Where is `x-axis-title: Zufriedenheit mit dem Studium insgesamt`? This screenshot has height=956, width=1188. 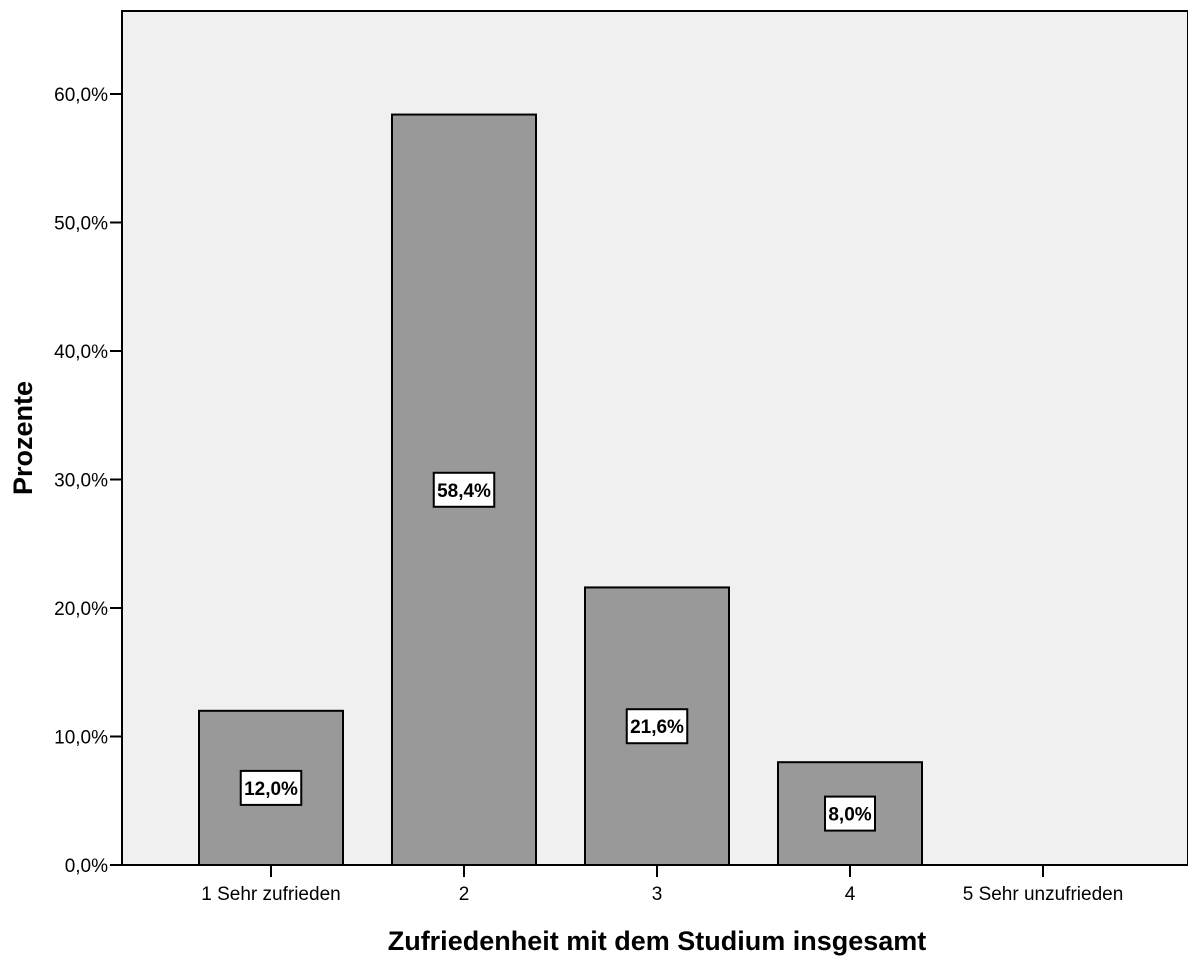 x-axis-title: Zufriedenheit mit dem Studium insgesamt is located at coordinates (657, 941).